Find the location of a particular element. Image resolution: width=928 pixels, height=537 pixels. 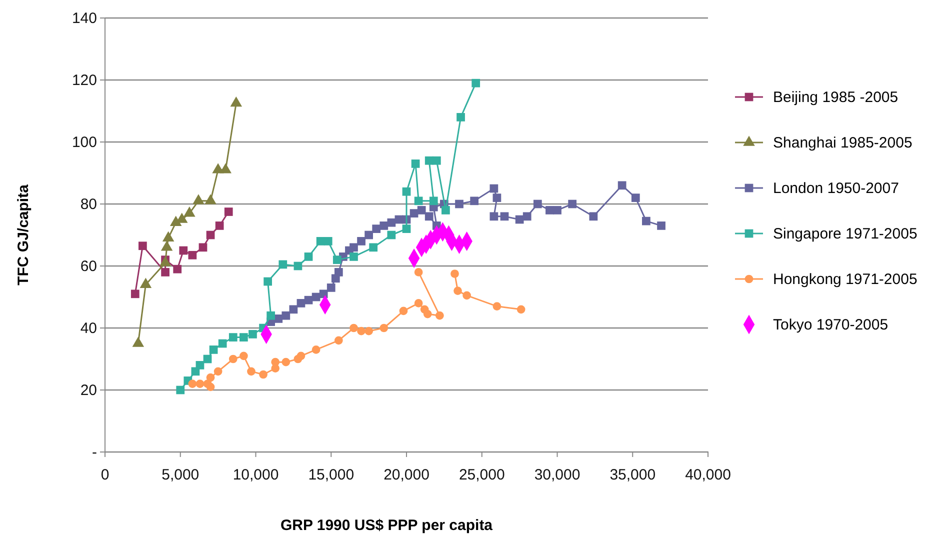

legend-label: London 1950-2007 is located at coordinates (836, 188).